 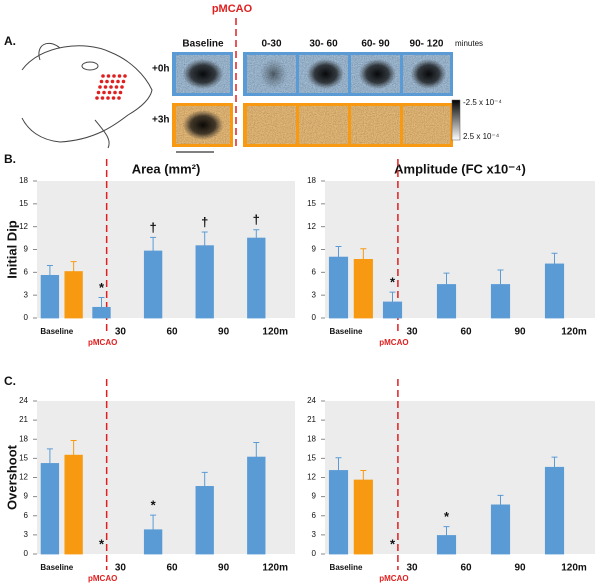 What do you see at coordinates (102, 342) in the screenshot?
I see `marker-label: pMCAO` at bounding box center [102, 342].